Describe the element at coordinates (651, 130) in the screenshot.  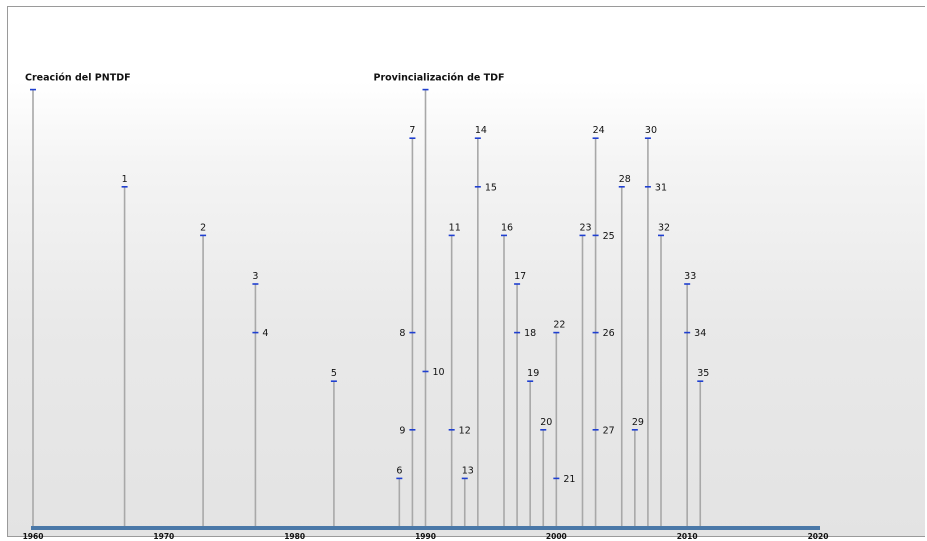
I see `event-label: 30` at that location.